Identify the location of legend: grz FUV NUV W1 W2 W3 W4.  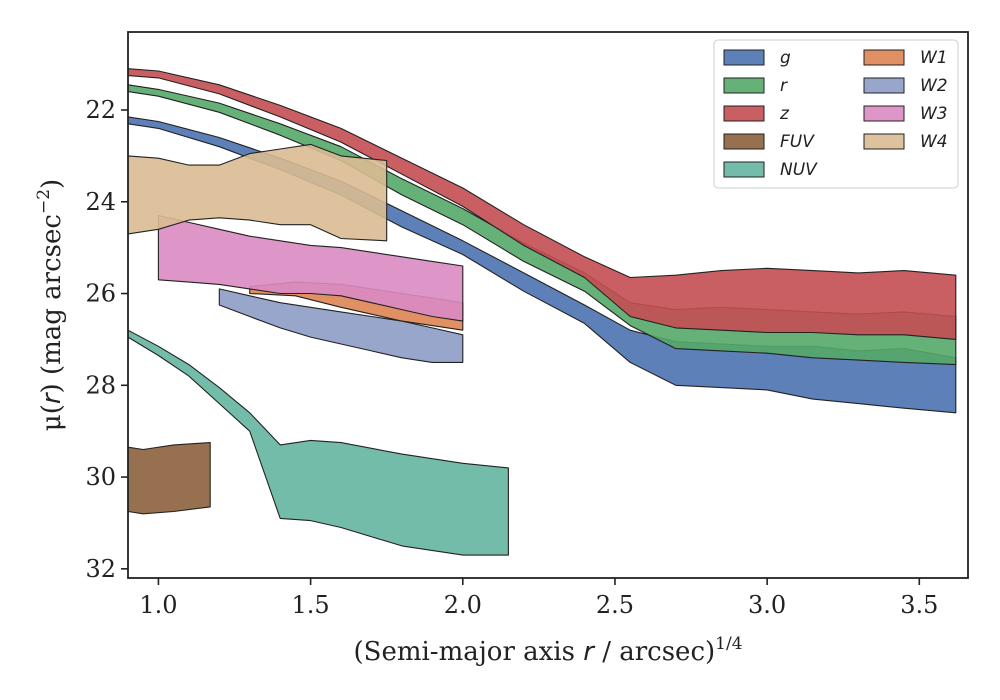
(836, 114).